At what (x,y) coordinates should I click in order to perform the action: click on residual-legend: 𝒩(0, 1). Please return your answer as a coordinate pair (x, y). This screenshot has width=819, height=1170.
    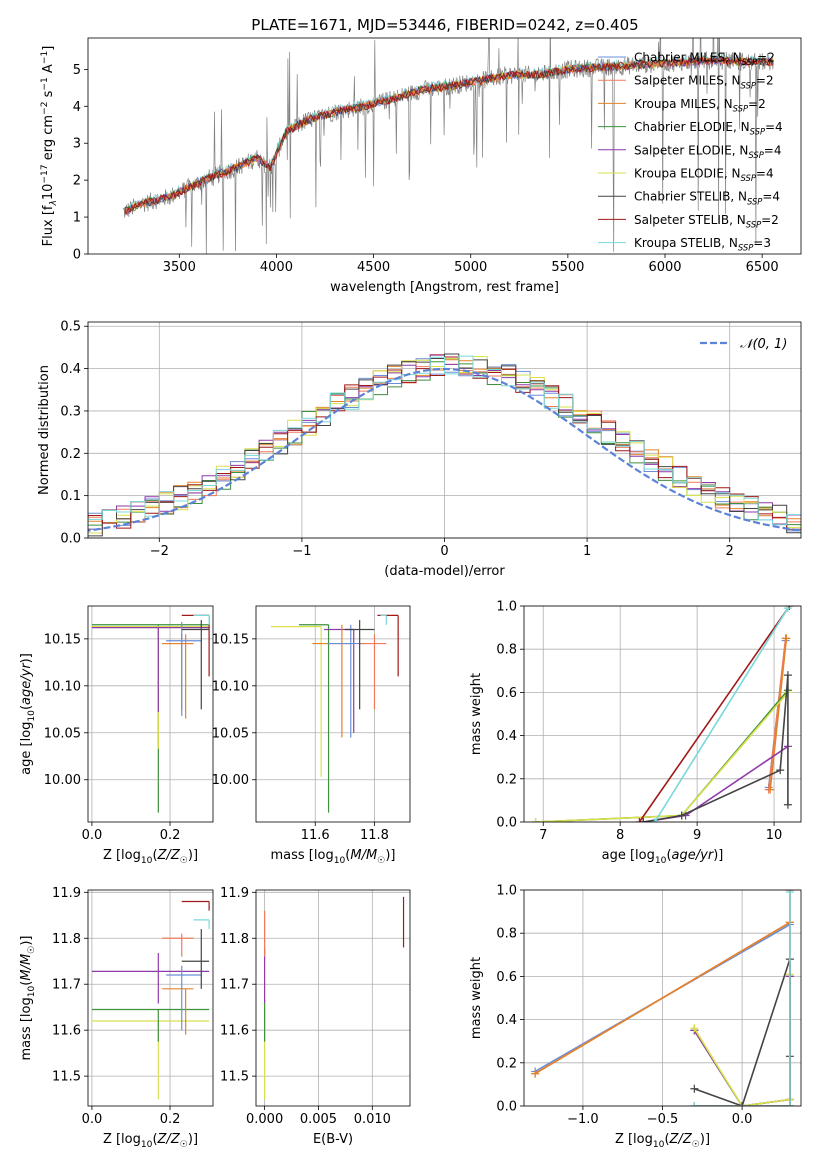
    Looking at the image, I should click on (743, 344).